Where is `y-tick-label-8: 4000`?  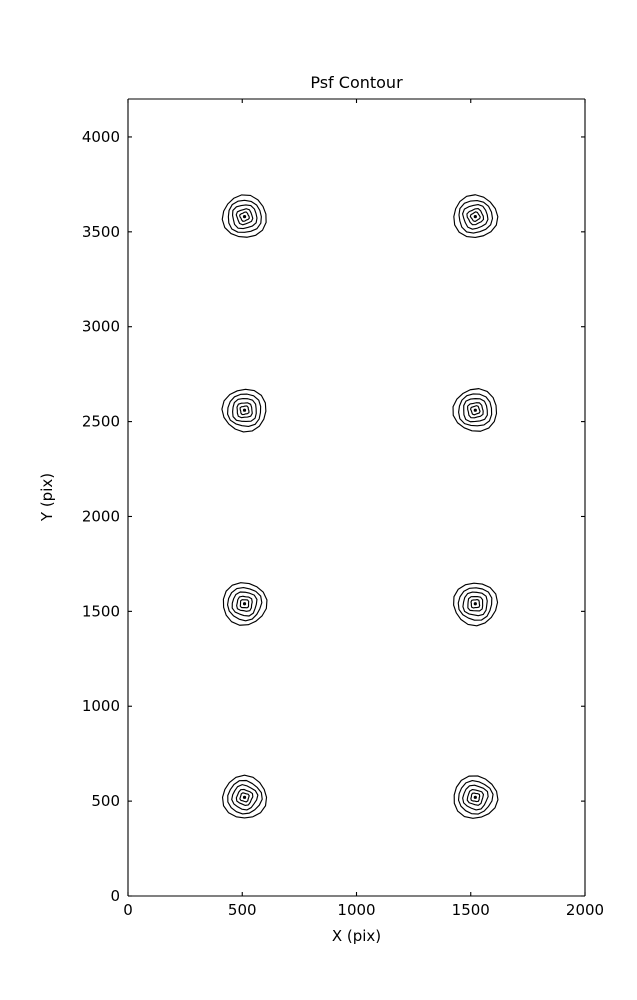 y-tick-label-8: 4000 is located at coordinates (101, 137).